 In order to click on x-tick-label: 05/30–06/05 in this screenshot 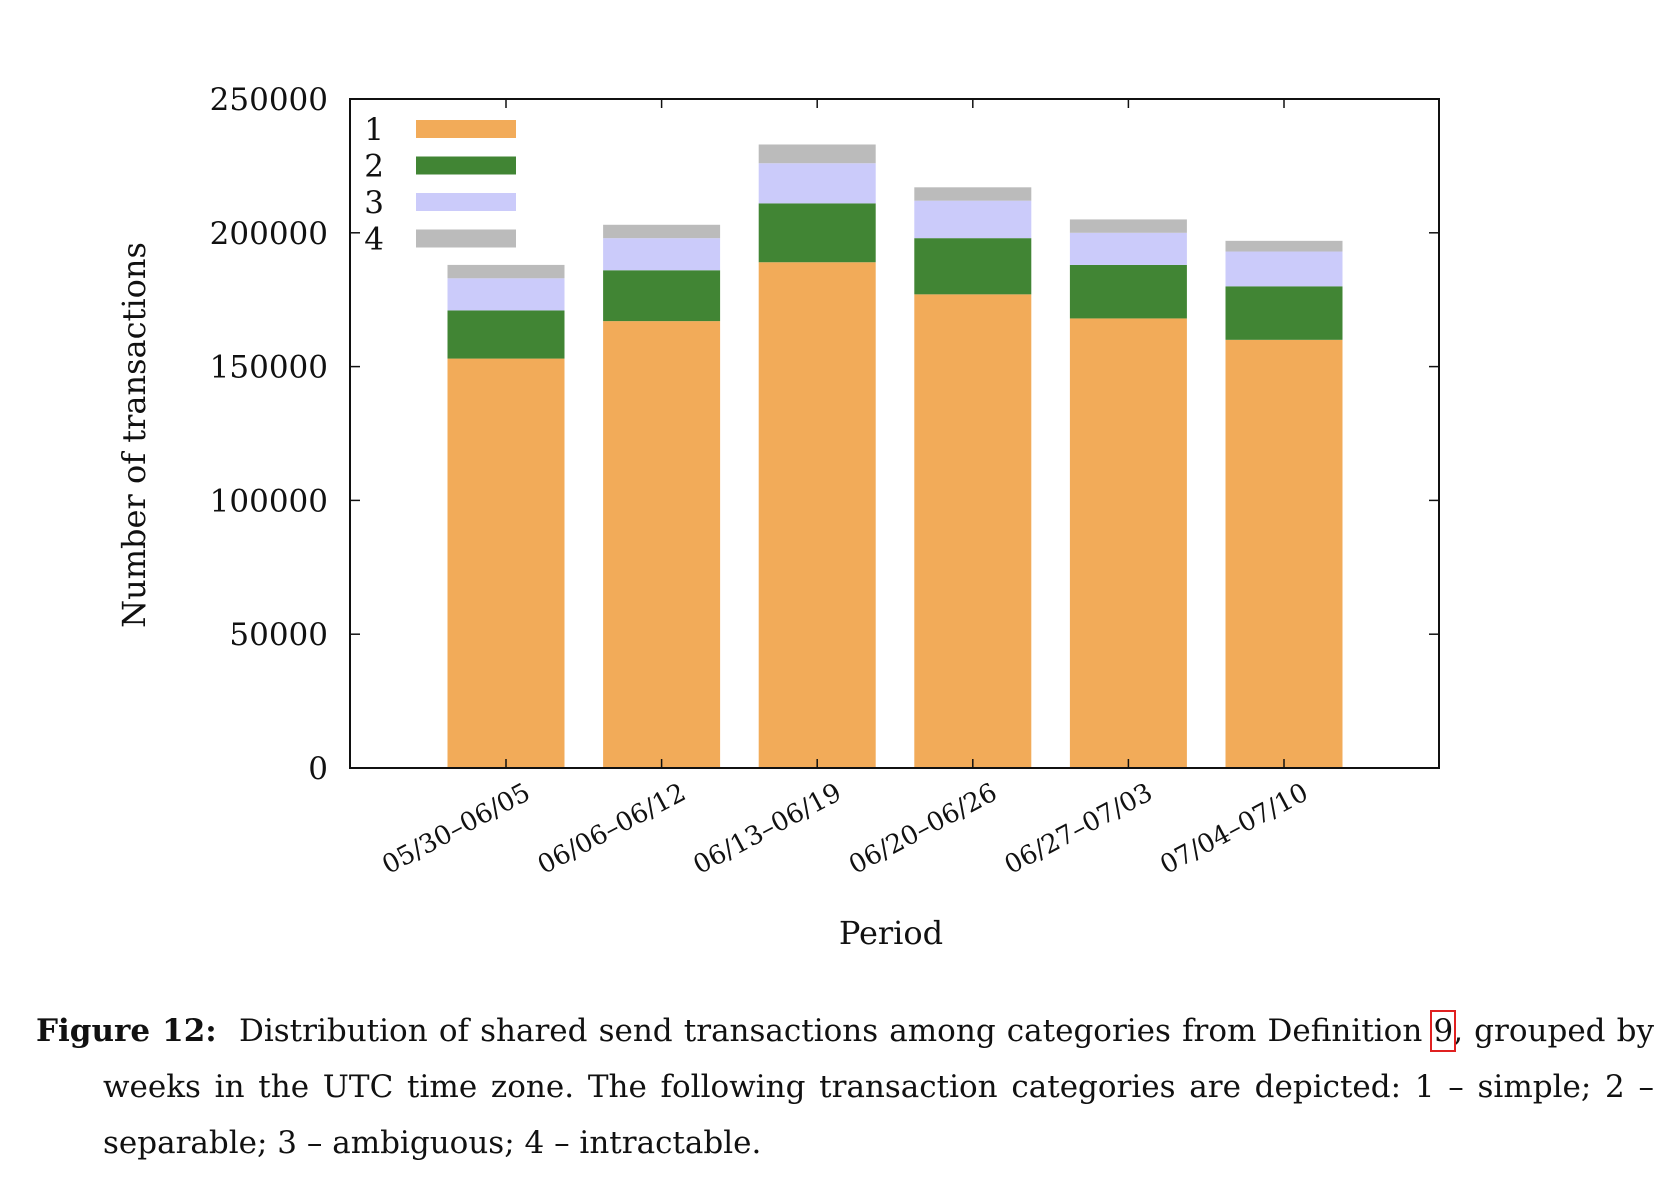, I will do `click(456, 829)`.